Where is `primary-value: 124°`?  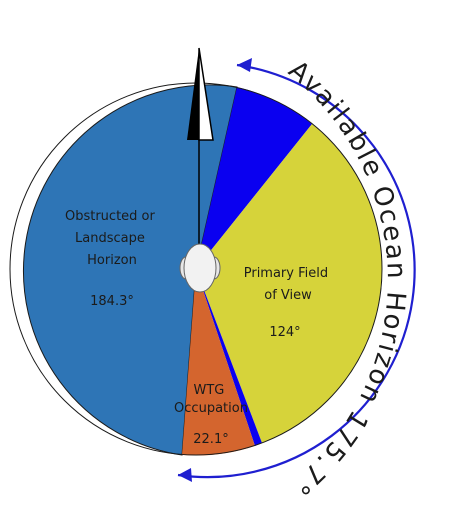 primary-value: 124° is located at coordinates (284, 332).